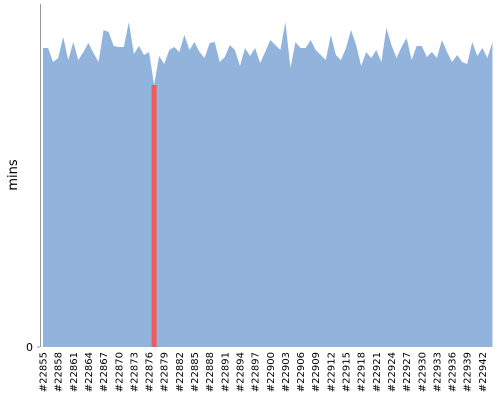  What do you see at coordinates (453, 372) in the screenshot?
I see `x-tick-label: #22936` at bounding box center [453, 372].